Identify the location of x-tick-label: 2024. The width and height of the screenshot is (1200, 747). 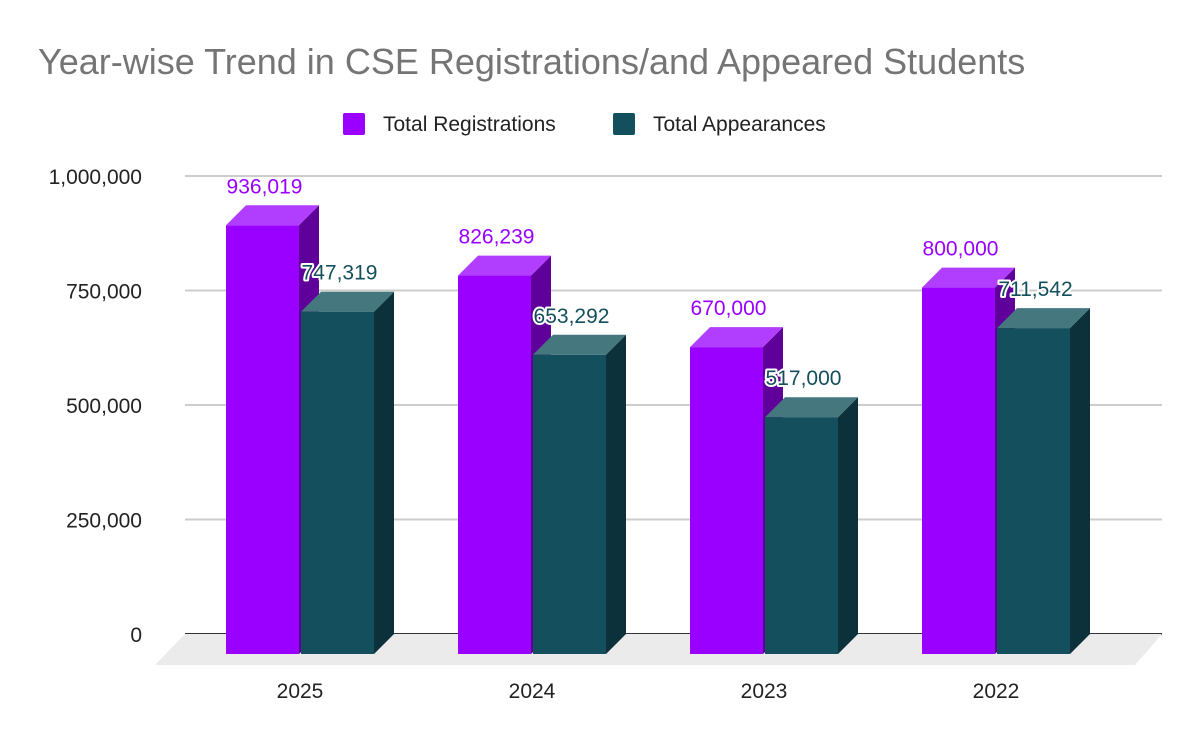
(532, 691).